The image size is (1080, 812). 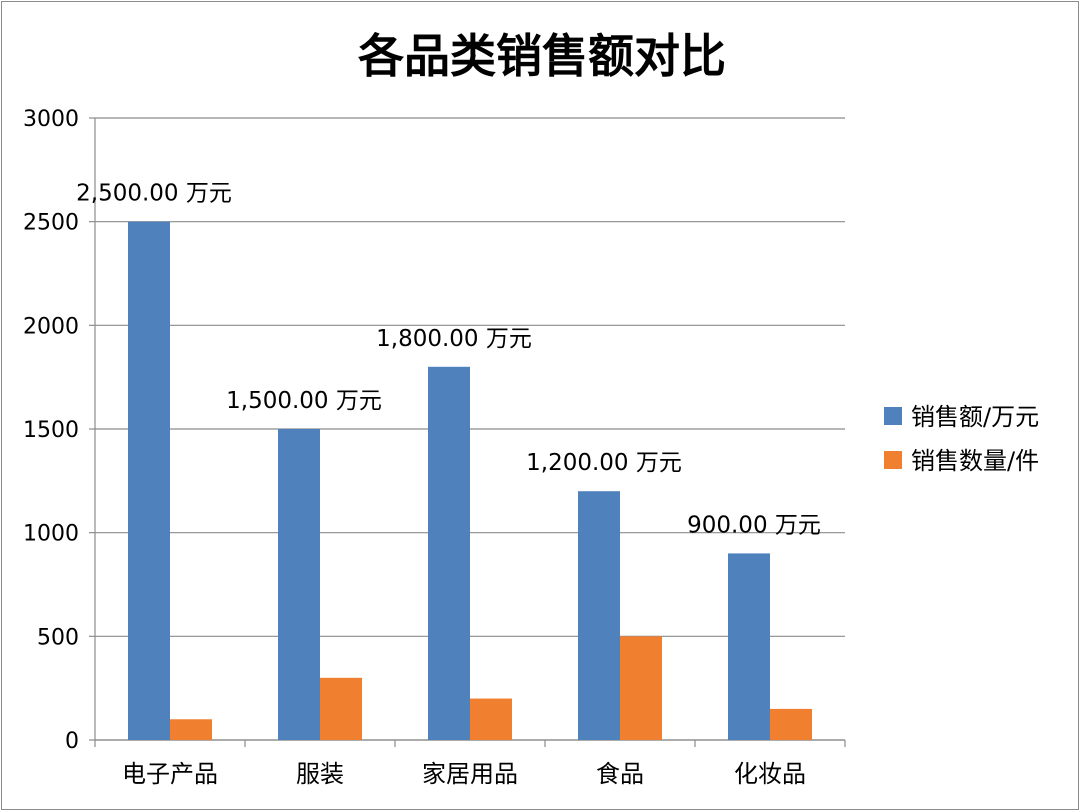 What do you see at coordinates (72, 741) in the screenshot?
I see `y-tick-label: 0` at bounding box center [72, 741].